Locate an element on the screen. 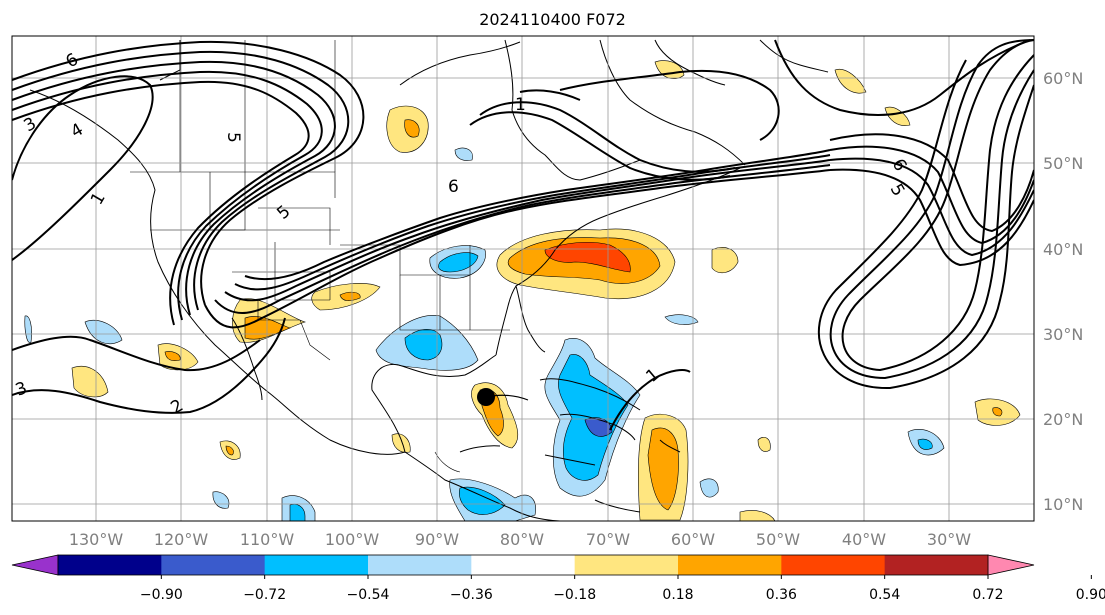 The height and width of the screenshot is (615, 1105). lon-label: 100°W is located at coordinates (352, 539).